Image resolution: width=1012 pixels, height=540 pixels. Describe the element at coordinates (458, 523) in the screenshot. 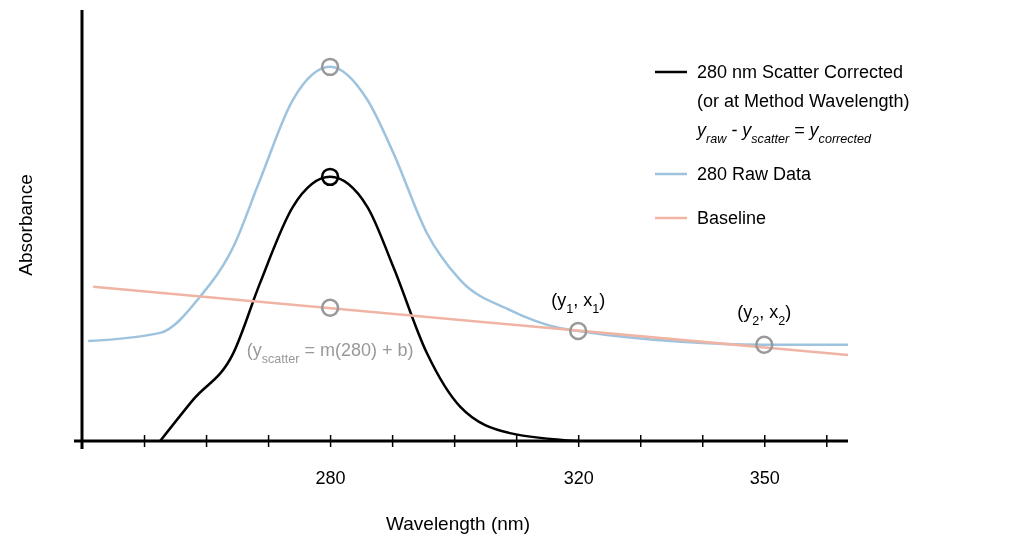

I see `x-axis-title: Wavelength (nm)` at that location.